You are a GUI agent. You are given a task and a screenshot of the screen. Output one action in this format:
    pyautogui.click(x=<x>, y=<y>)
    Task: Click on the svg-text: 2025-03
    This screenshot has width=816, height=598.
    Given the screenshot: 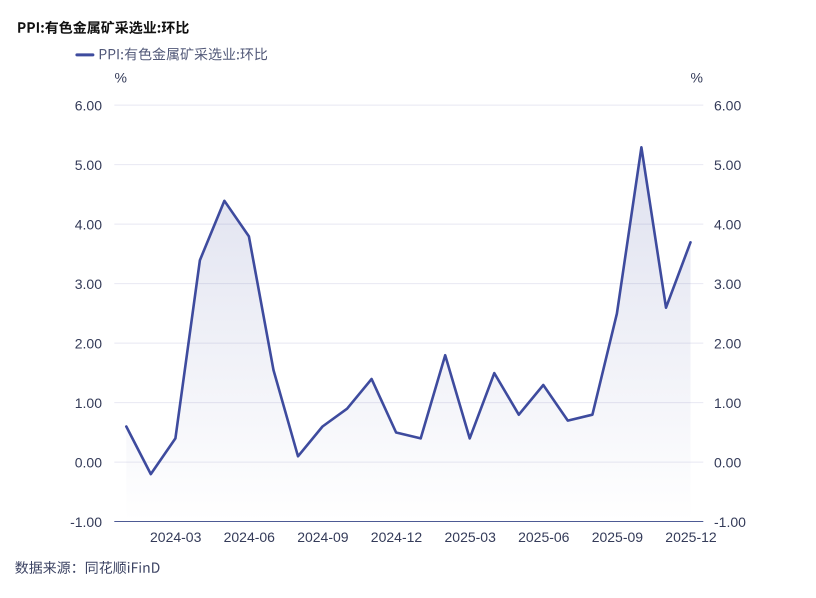 What is the action you would take?
    pyautogui.click(x=471, y=537)
    